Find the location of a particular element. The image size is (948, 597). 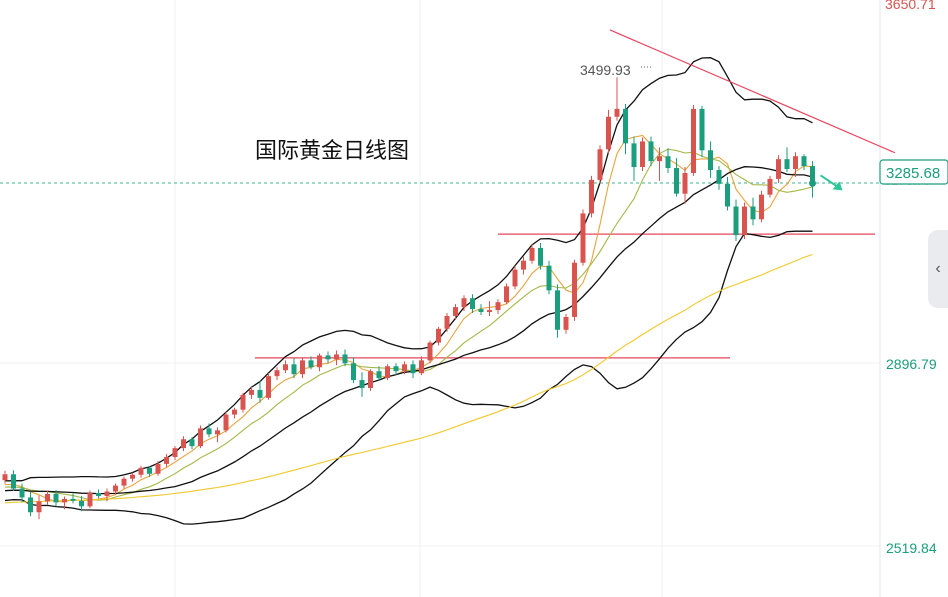

high-annotation-label: 3499.93 is located at coordinates (605, 70).